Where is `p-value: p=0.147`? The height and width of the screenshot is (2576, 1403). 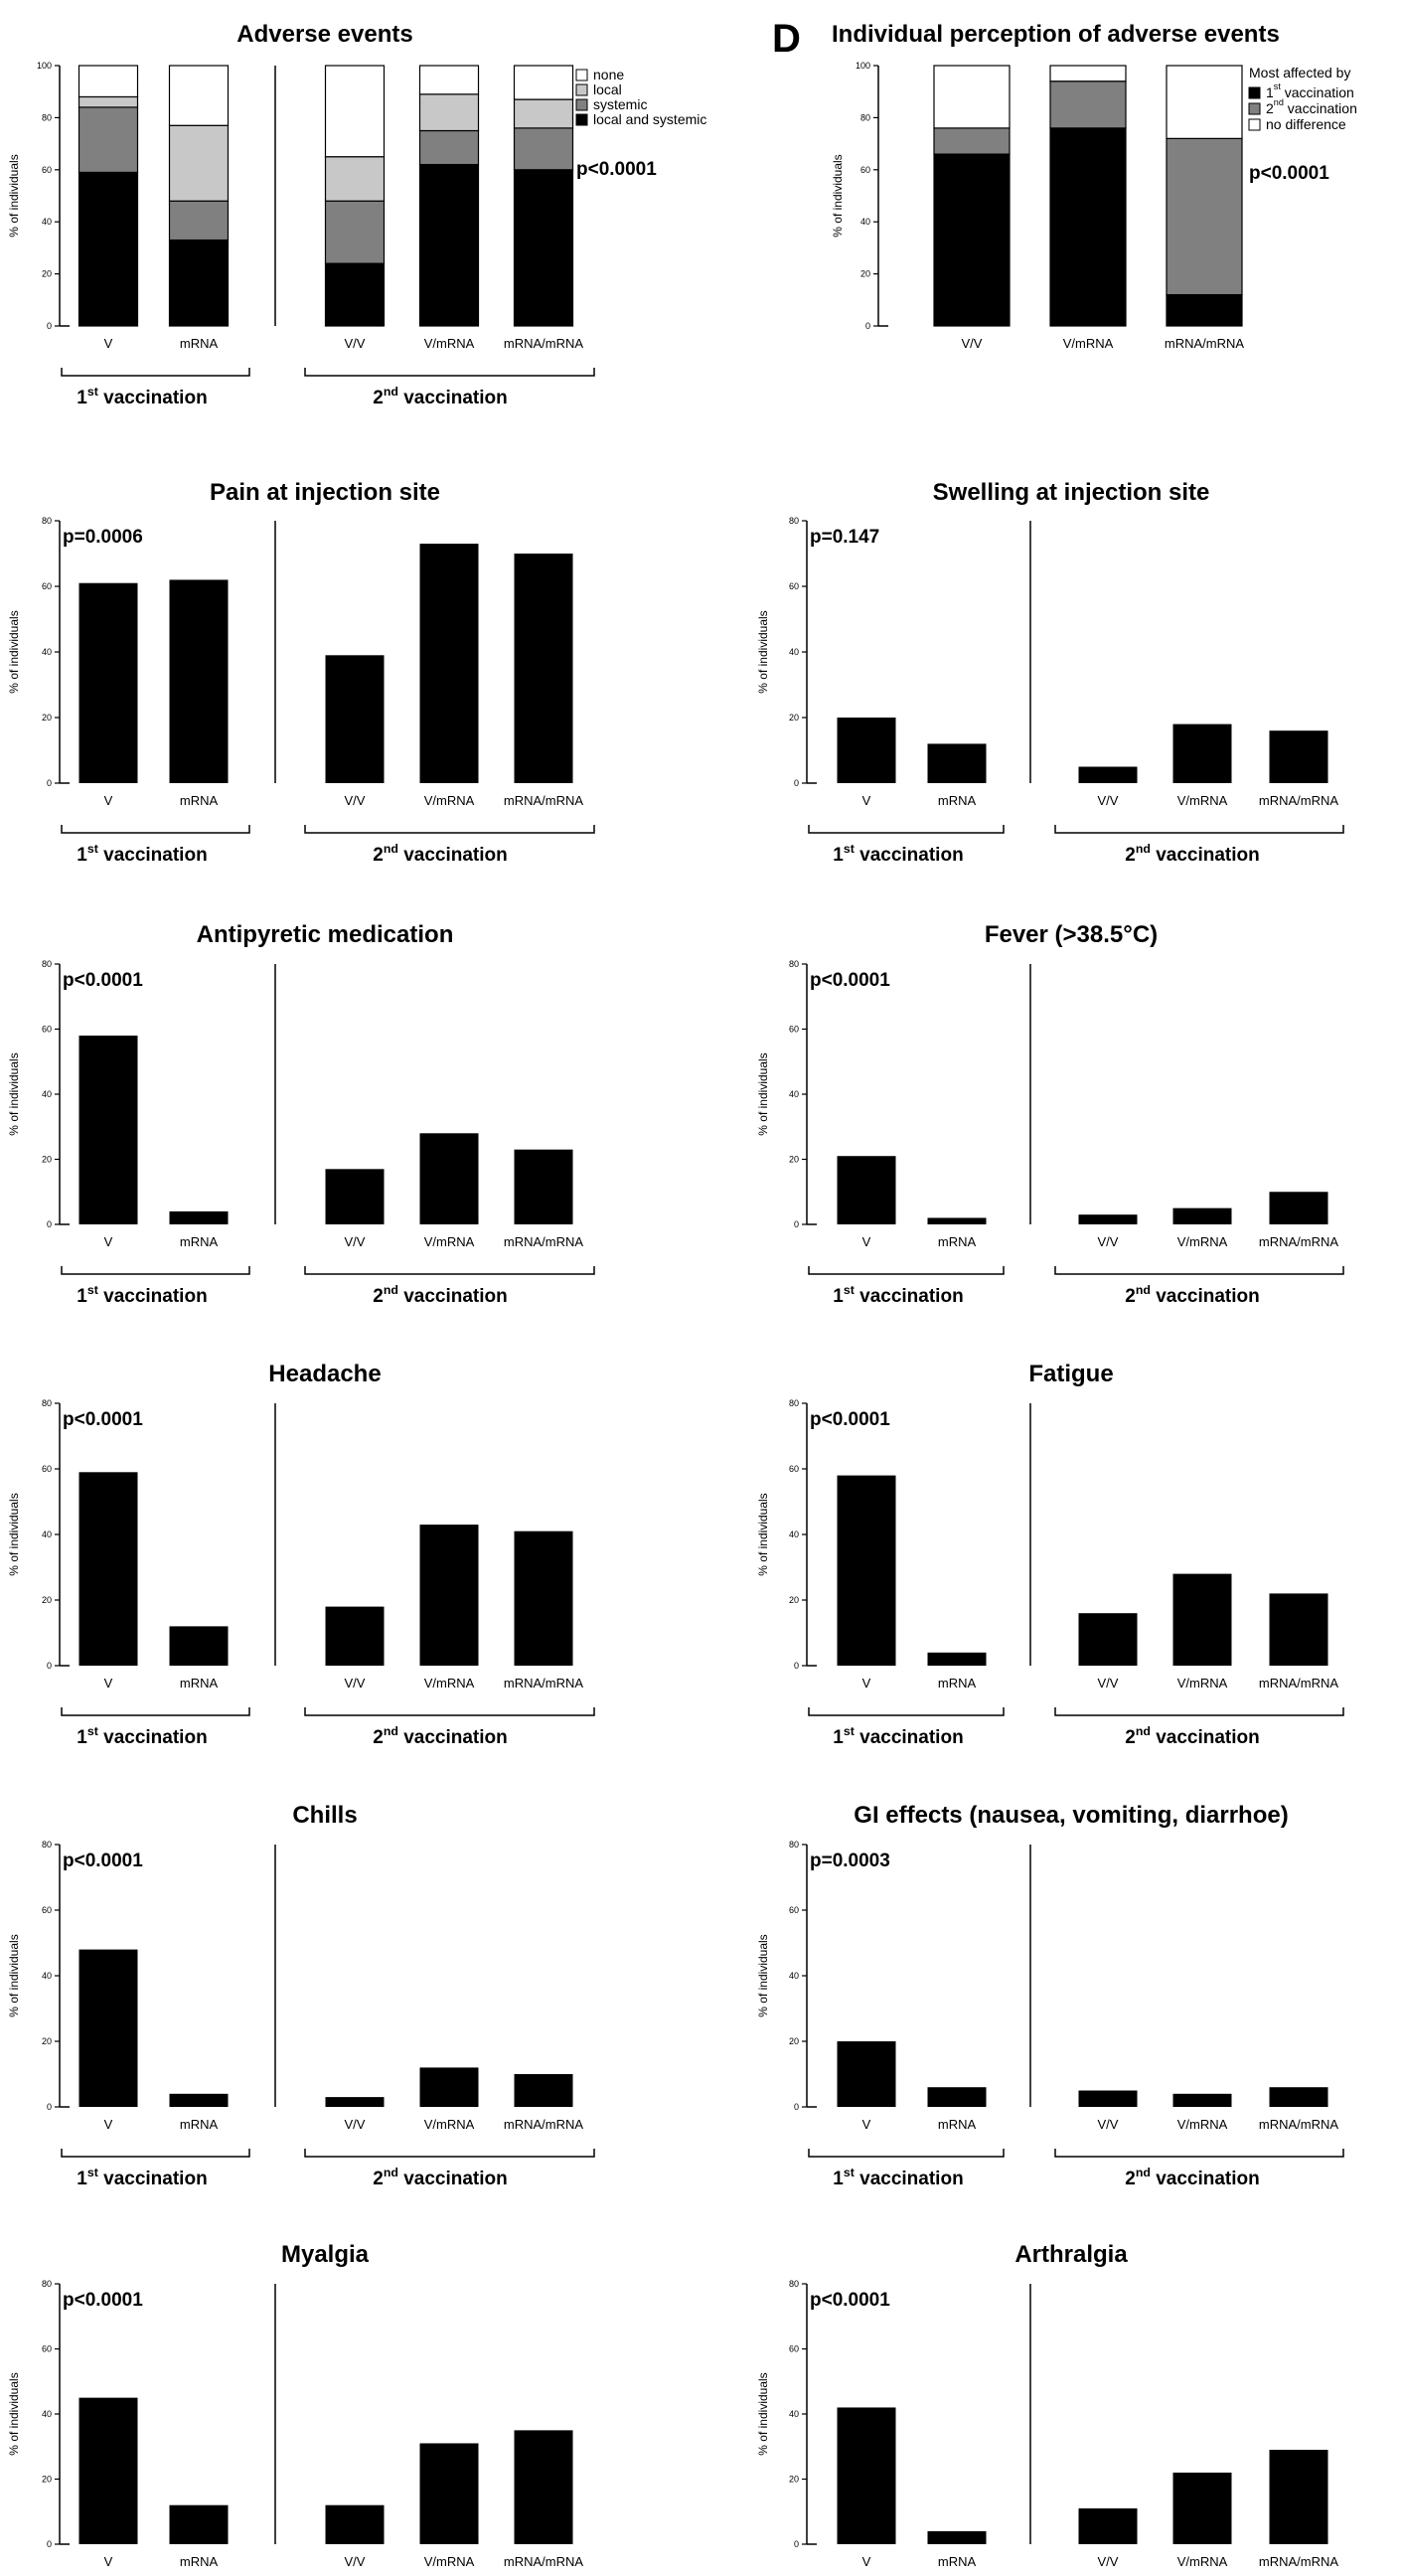
p-value: p=0.147 is located at coordinates (844, 537).